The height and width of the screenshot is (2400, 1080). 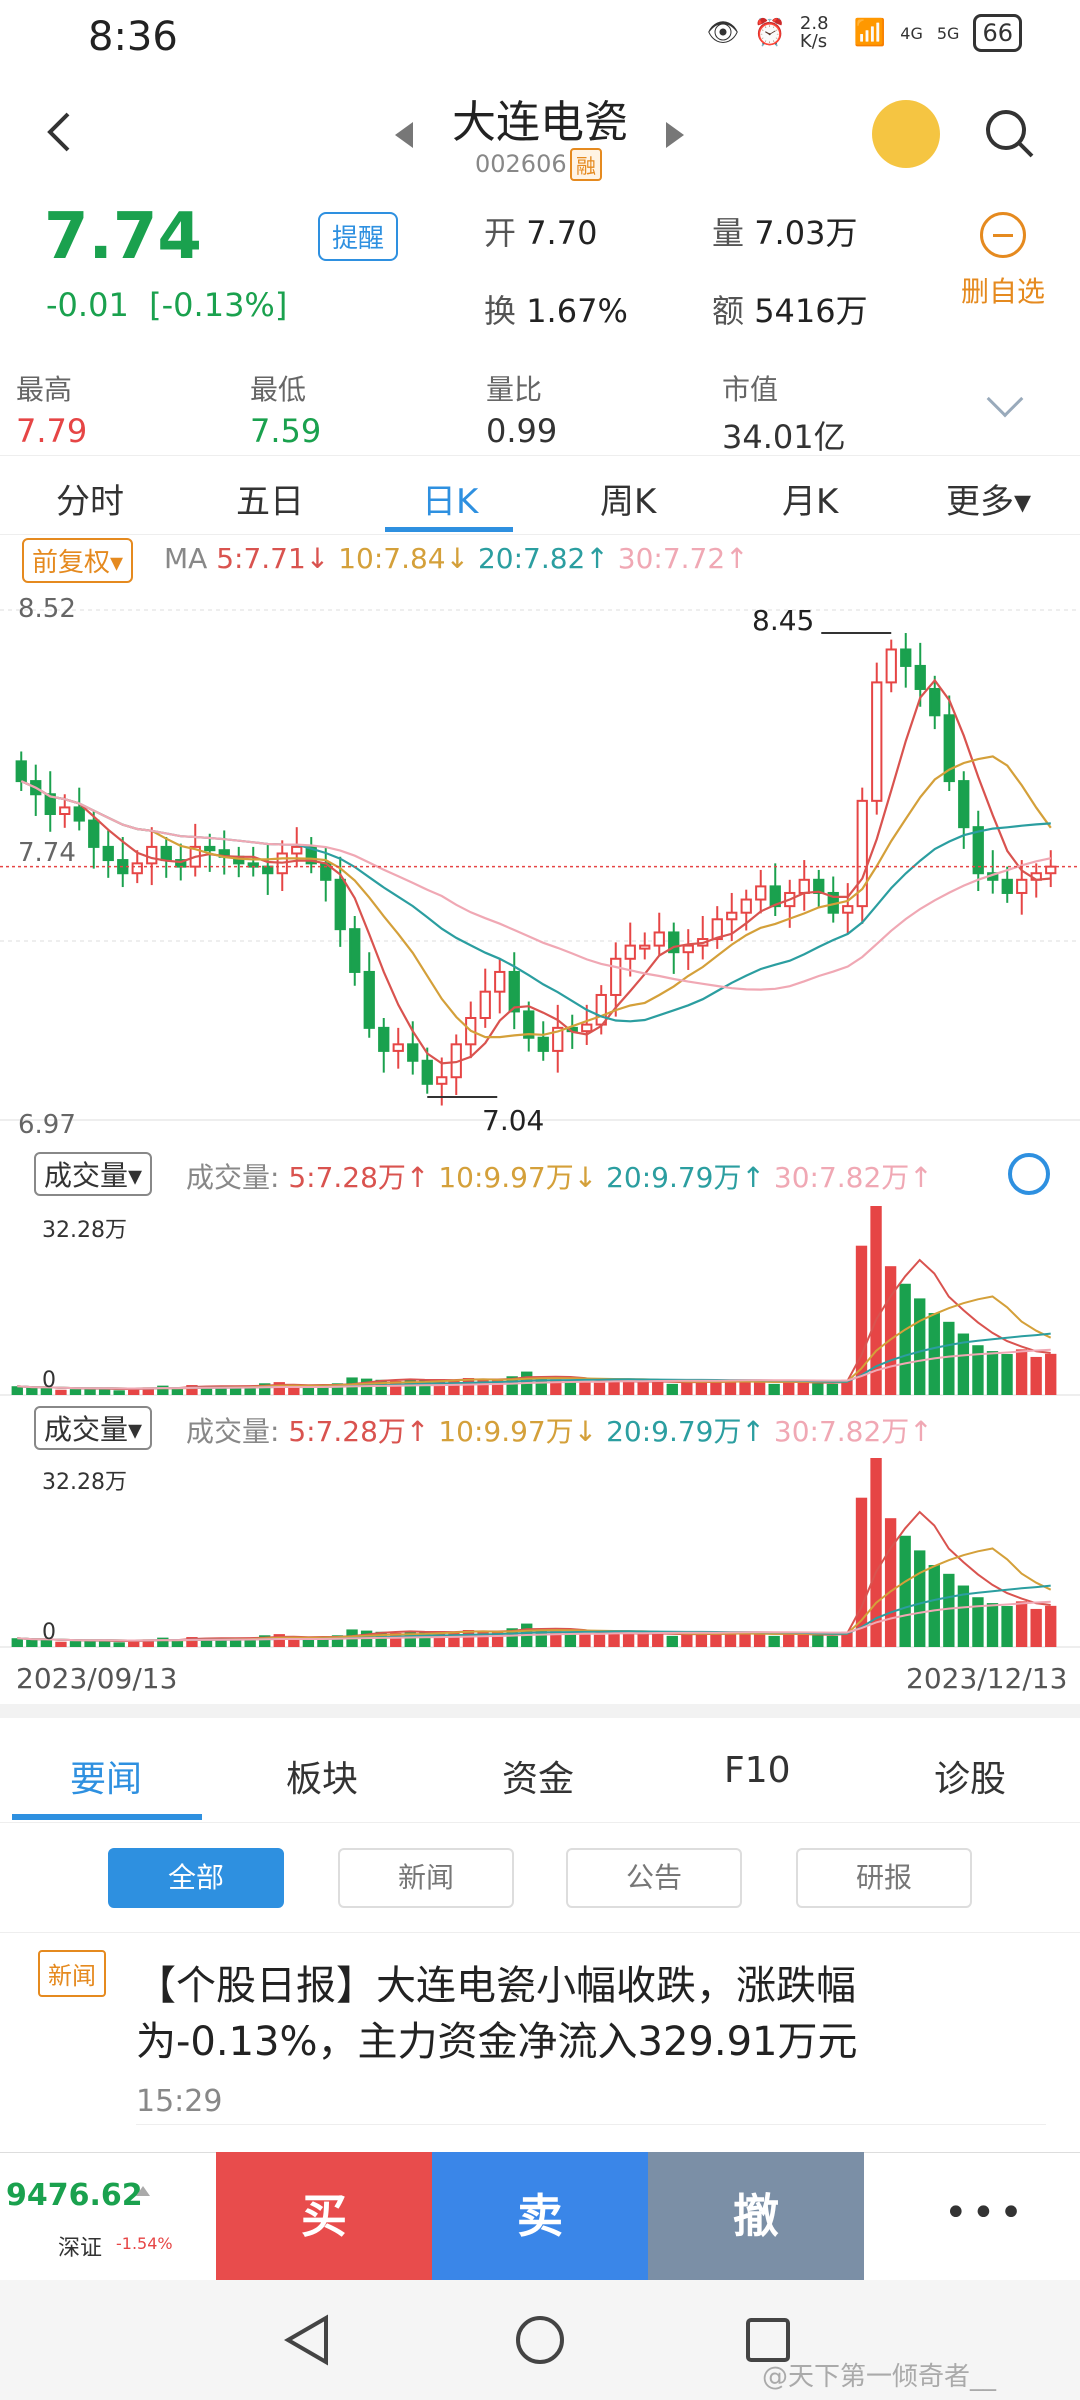 I want to click on eye-icon: 👁, so click(x=723, y=33).